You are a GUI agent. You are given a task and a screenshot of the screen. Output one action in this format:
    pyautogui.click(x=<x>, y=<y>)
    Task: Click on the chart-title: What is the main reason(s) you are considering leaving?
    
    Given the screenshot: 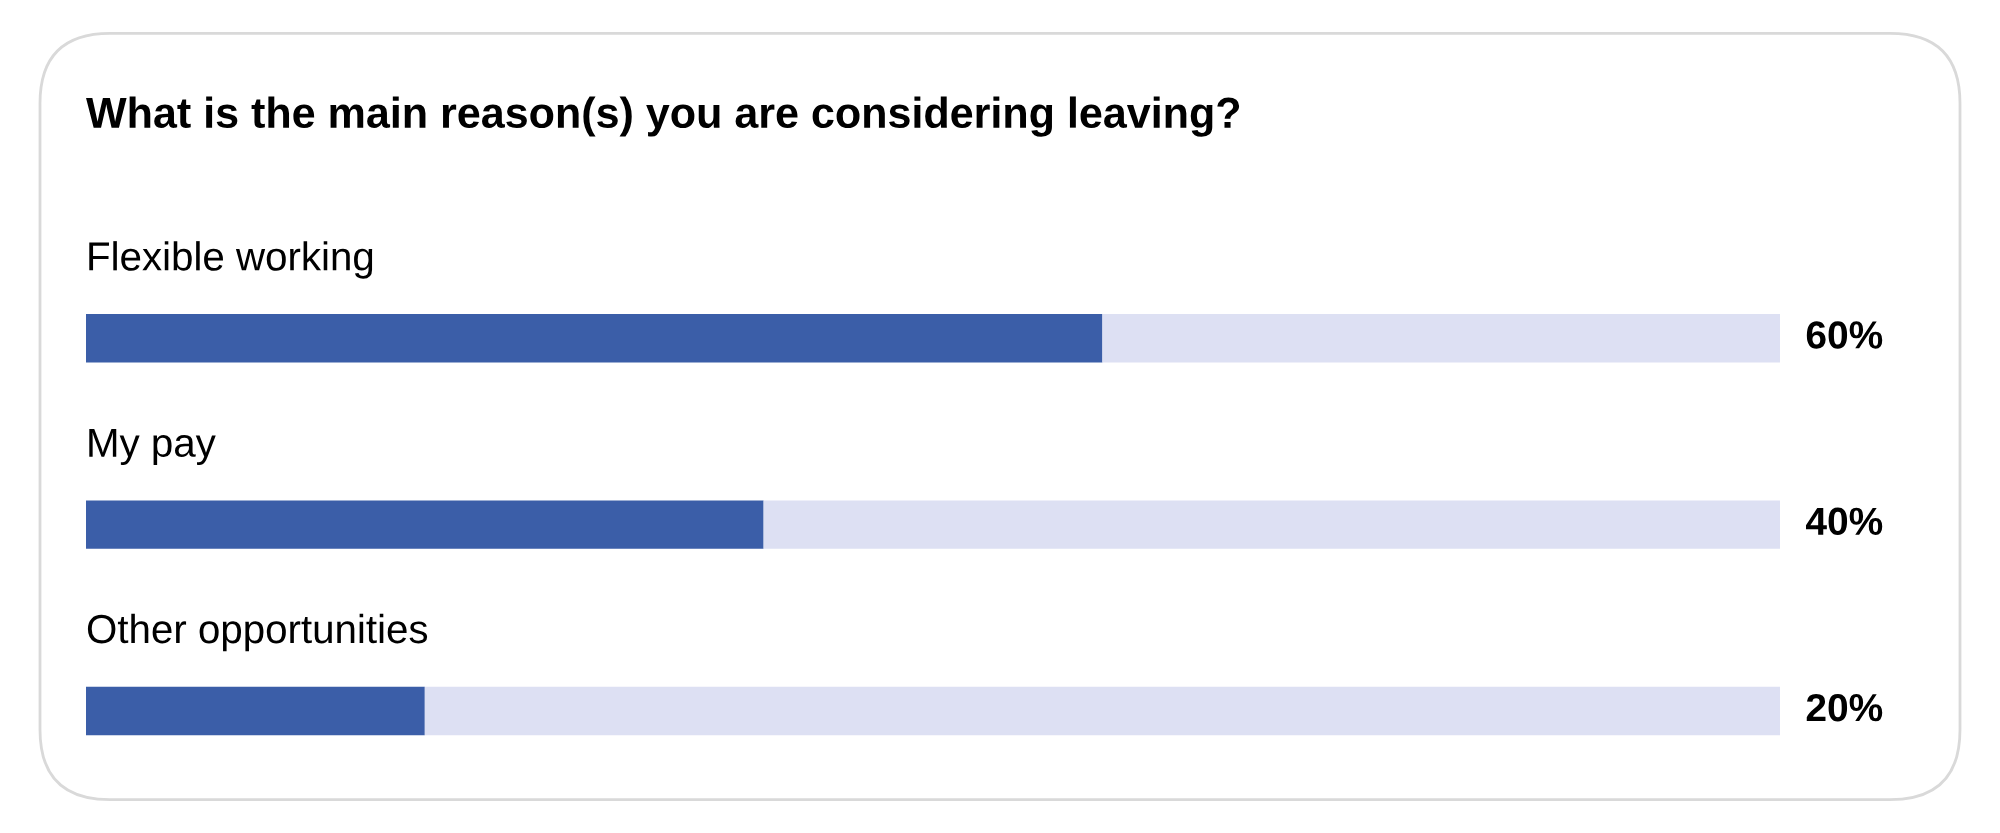 What is the action you would take?
    pyautogui.click(x=663, y=116)
    